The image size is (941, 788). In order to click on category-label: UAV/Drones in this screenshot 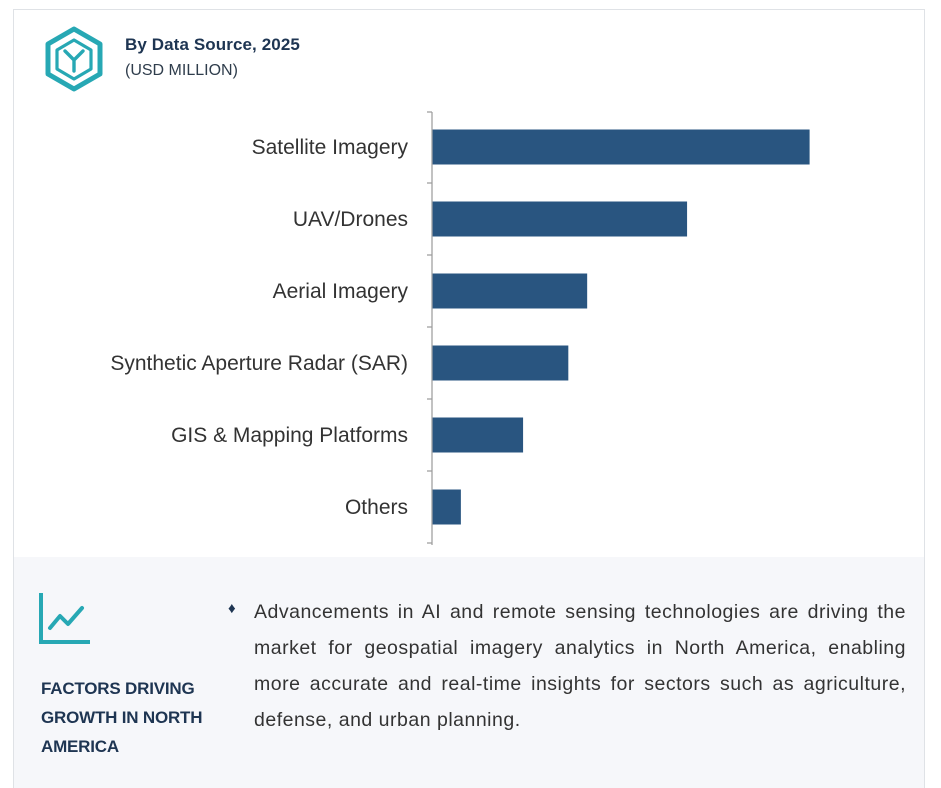, I will do `click(350, 219)`.